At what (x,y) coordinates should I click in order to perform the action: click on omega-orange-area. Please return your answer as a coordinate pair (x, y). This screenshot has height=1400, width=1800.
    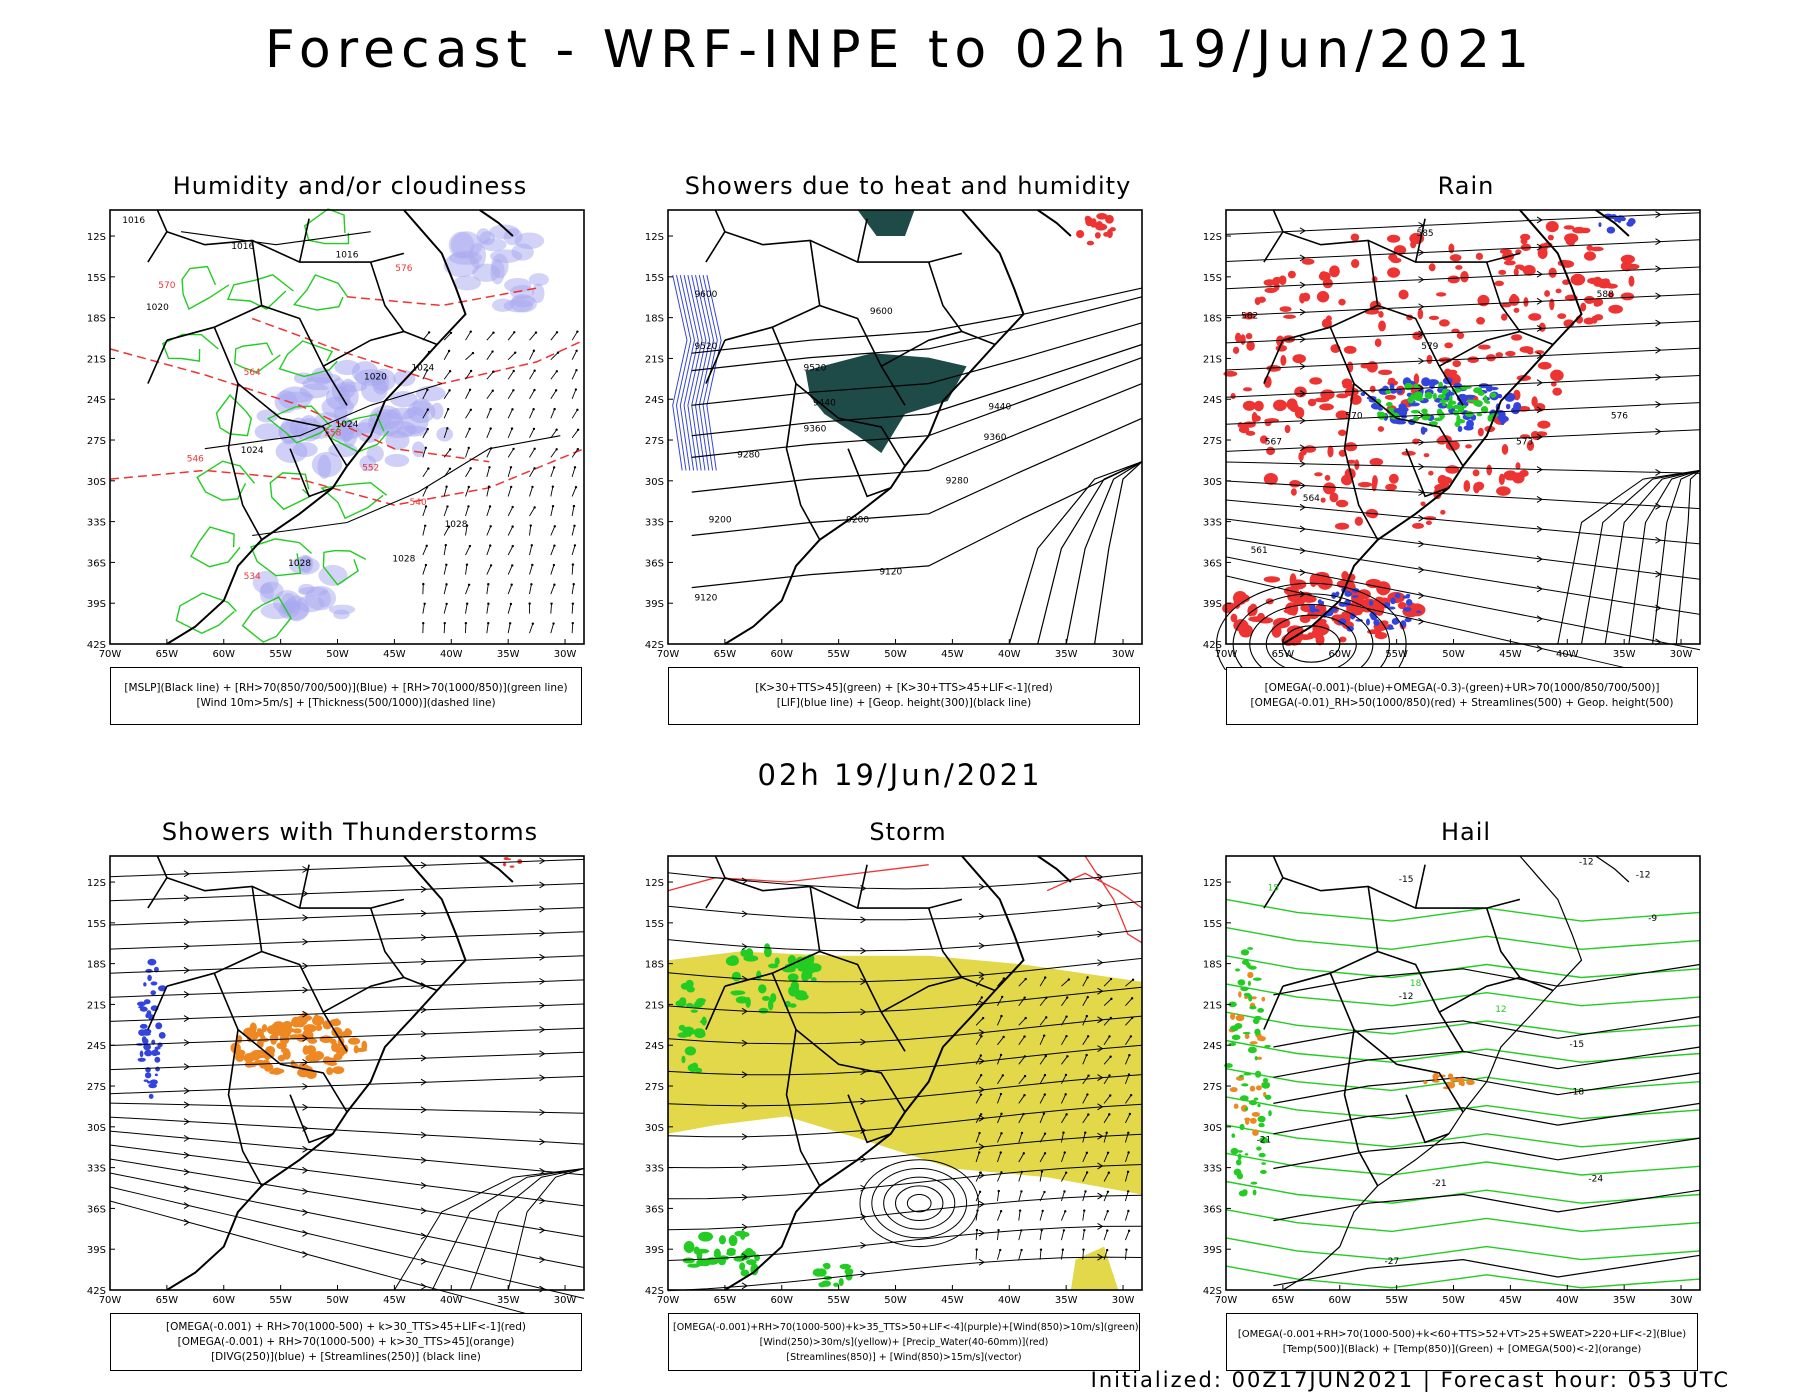
    Looking at the image, I should click on (1247, 1036).